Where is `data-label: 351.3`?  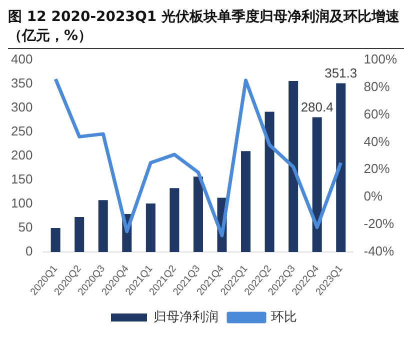 data-label: 351.3 is located at coordinates (341, 72).